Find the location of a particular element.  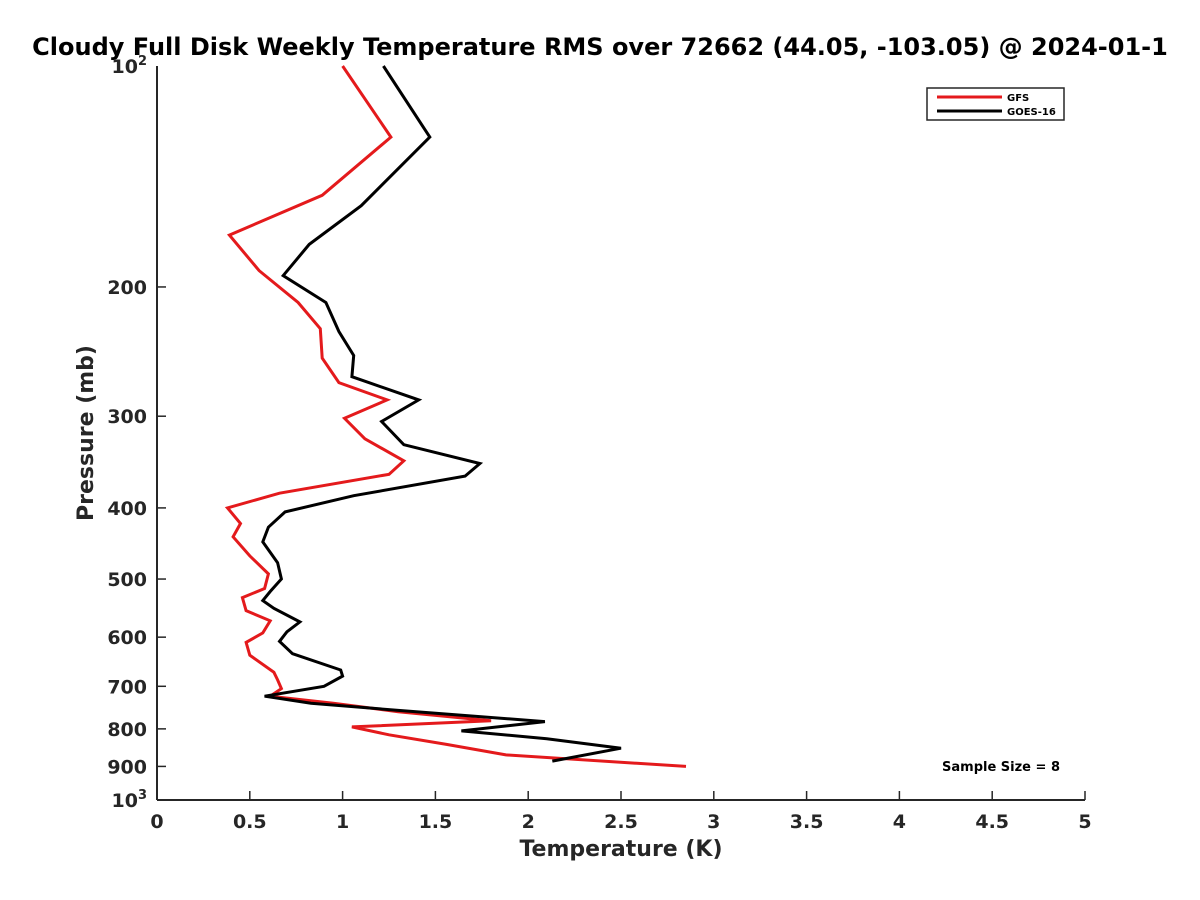

x-tick-label: 4.5 is located at coordinates (992, 822).